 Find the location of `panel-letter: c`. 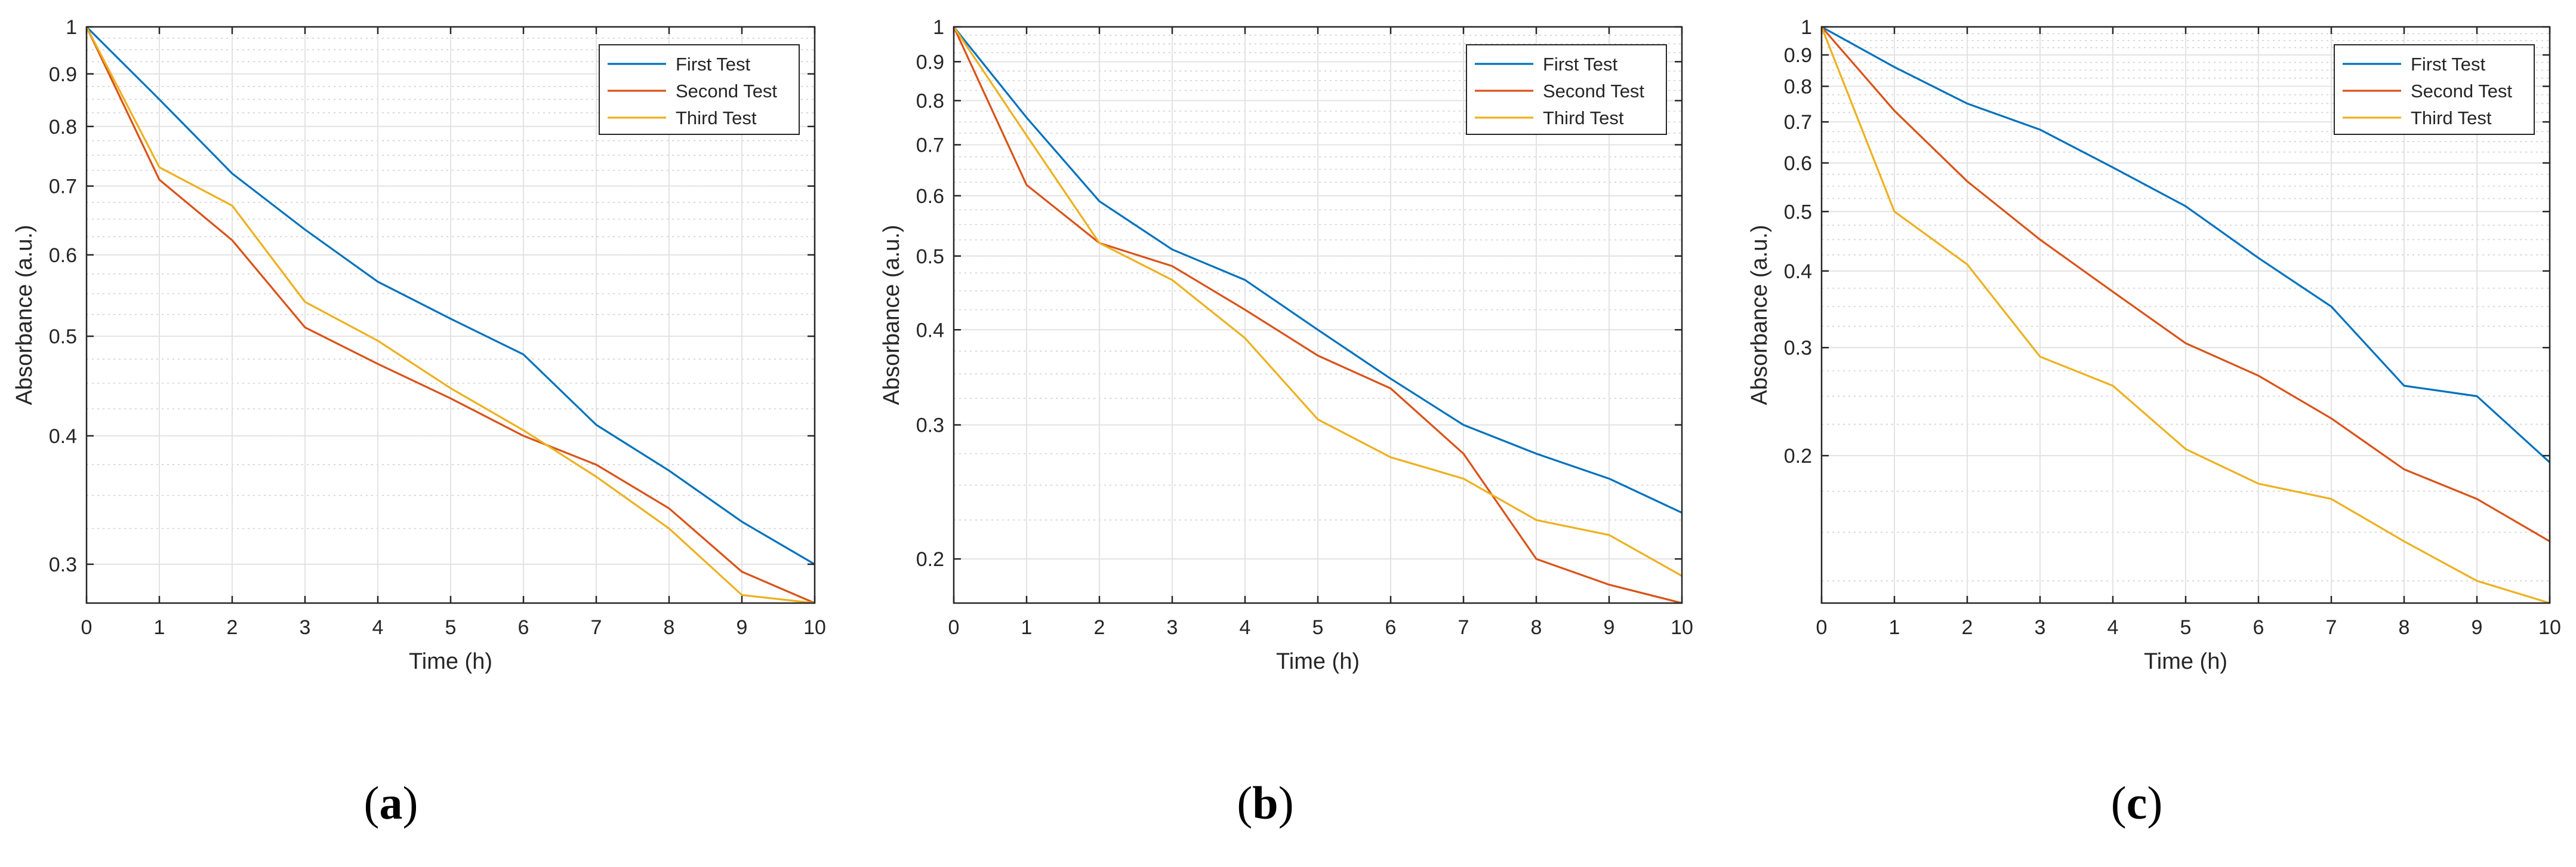

panel-letter: c is located at coordinates (2136, 803).